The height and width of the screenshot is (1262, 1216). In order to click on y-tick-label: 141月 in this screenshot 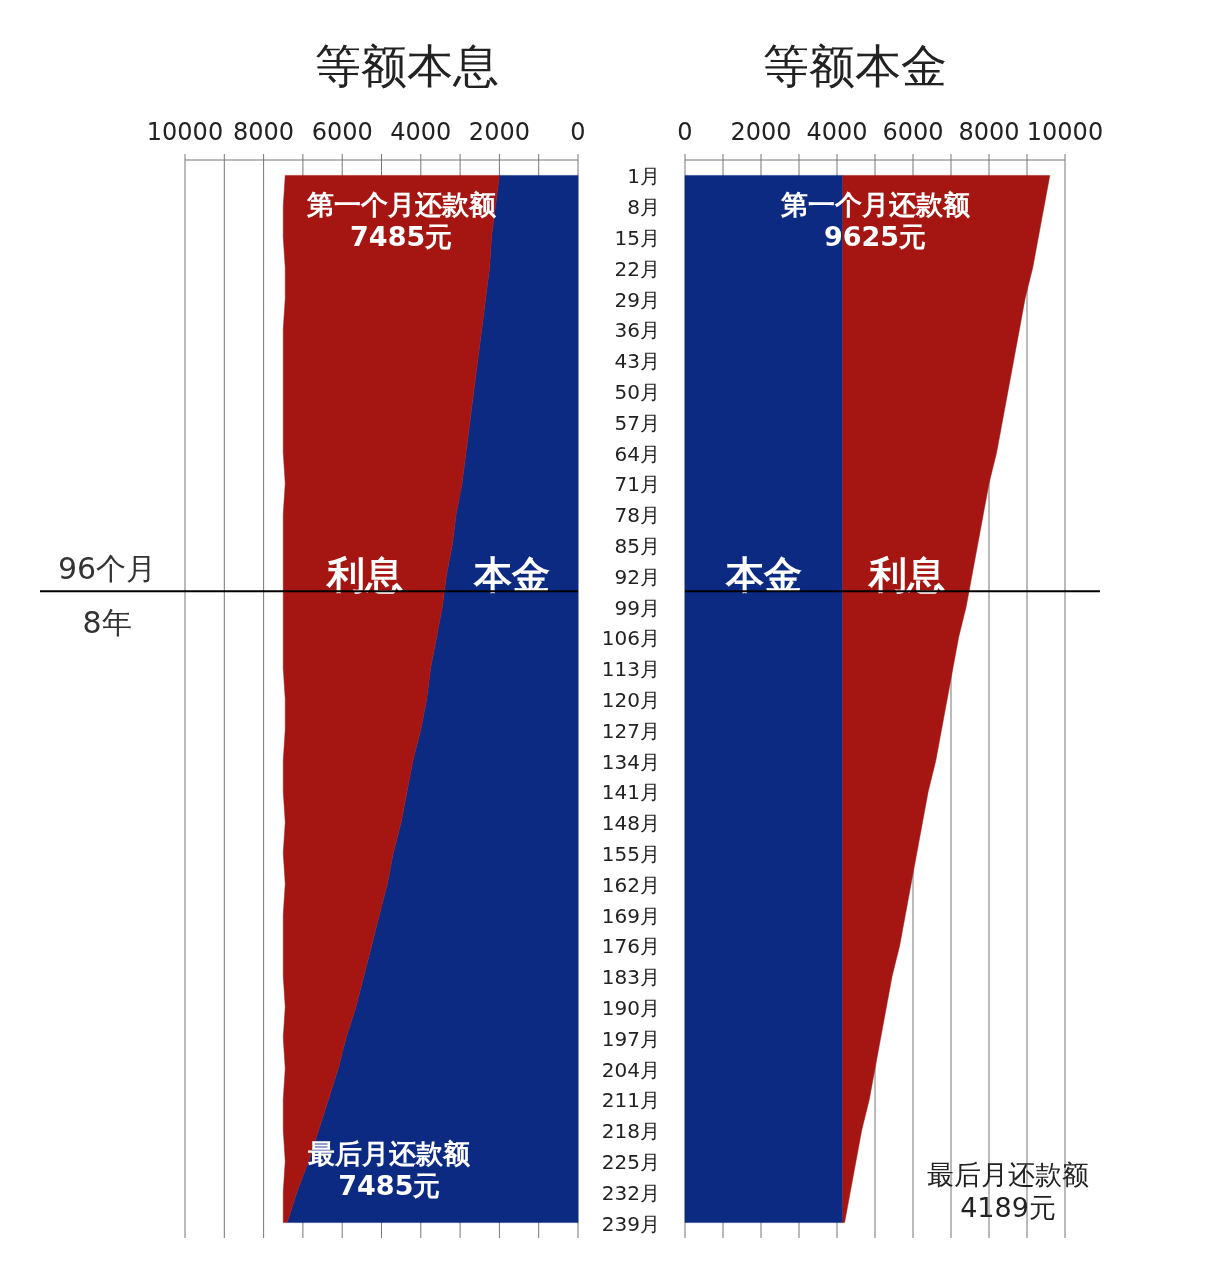, I will do `click(630, 792)`.